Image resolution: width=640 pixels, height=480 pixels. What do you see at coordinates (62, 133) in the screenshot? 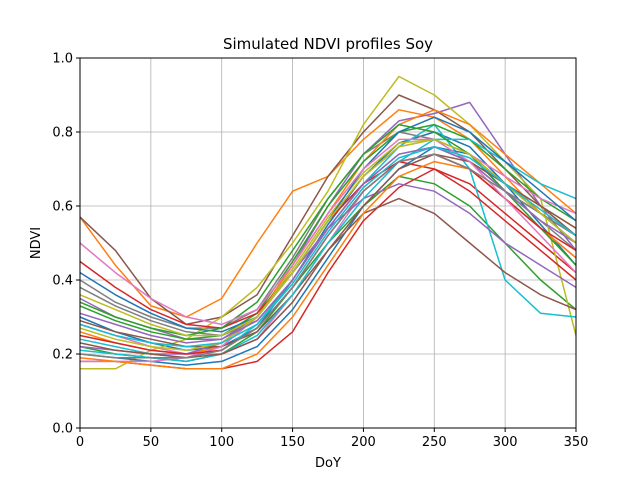
I see `y-tick-label: 0.8` at bounding box center [62, 133].